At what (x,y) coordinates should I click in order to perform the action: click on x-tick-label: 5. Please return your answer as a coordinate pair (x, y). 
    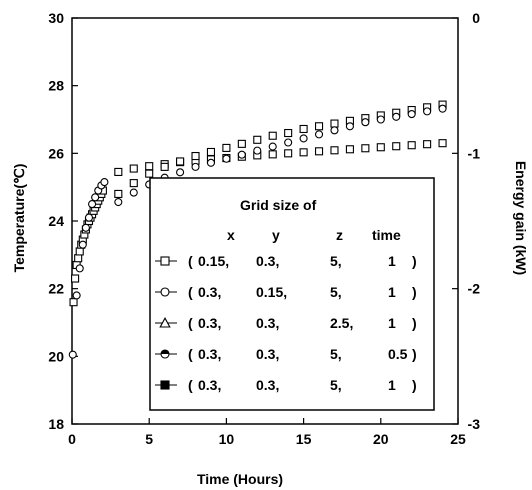
    Looking at the image, I should click on (149, 439).